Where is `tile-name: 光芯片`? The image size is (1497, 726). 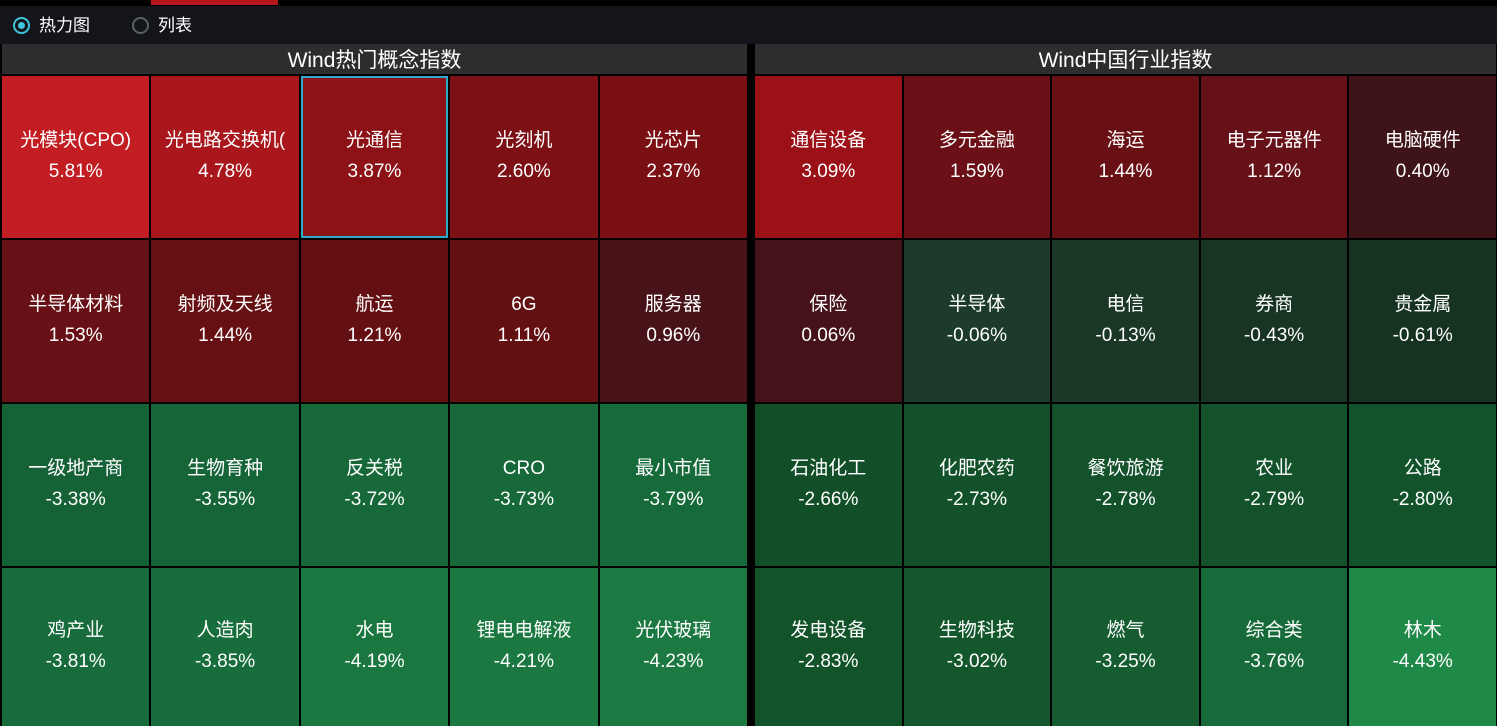 tile-name: 光芯片 is located at coordinates (673, 141).